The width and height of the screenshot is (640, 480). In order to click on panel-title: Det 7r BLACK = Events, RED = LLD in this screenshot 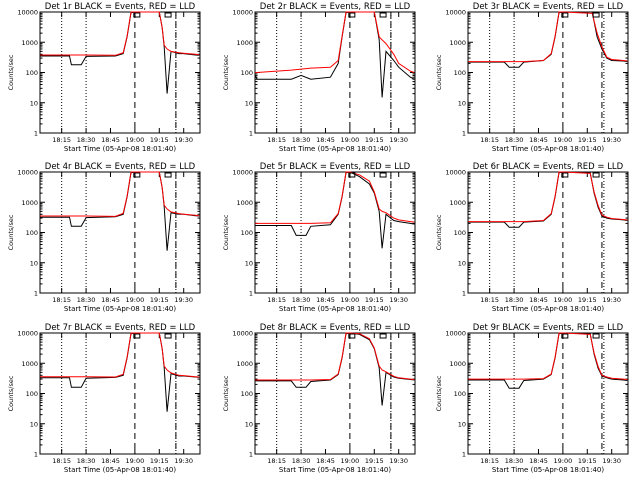, I will do `click(120, 328)`.